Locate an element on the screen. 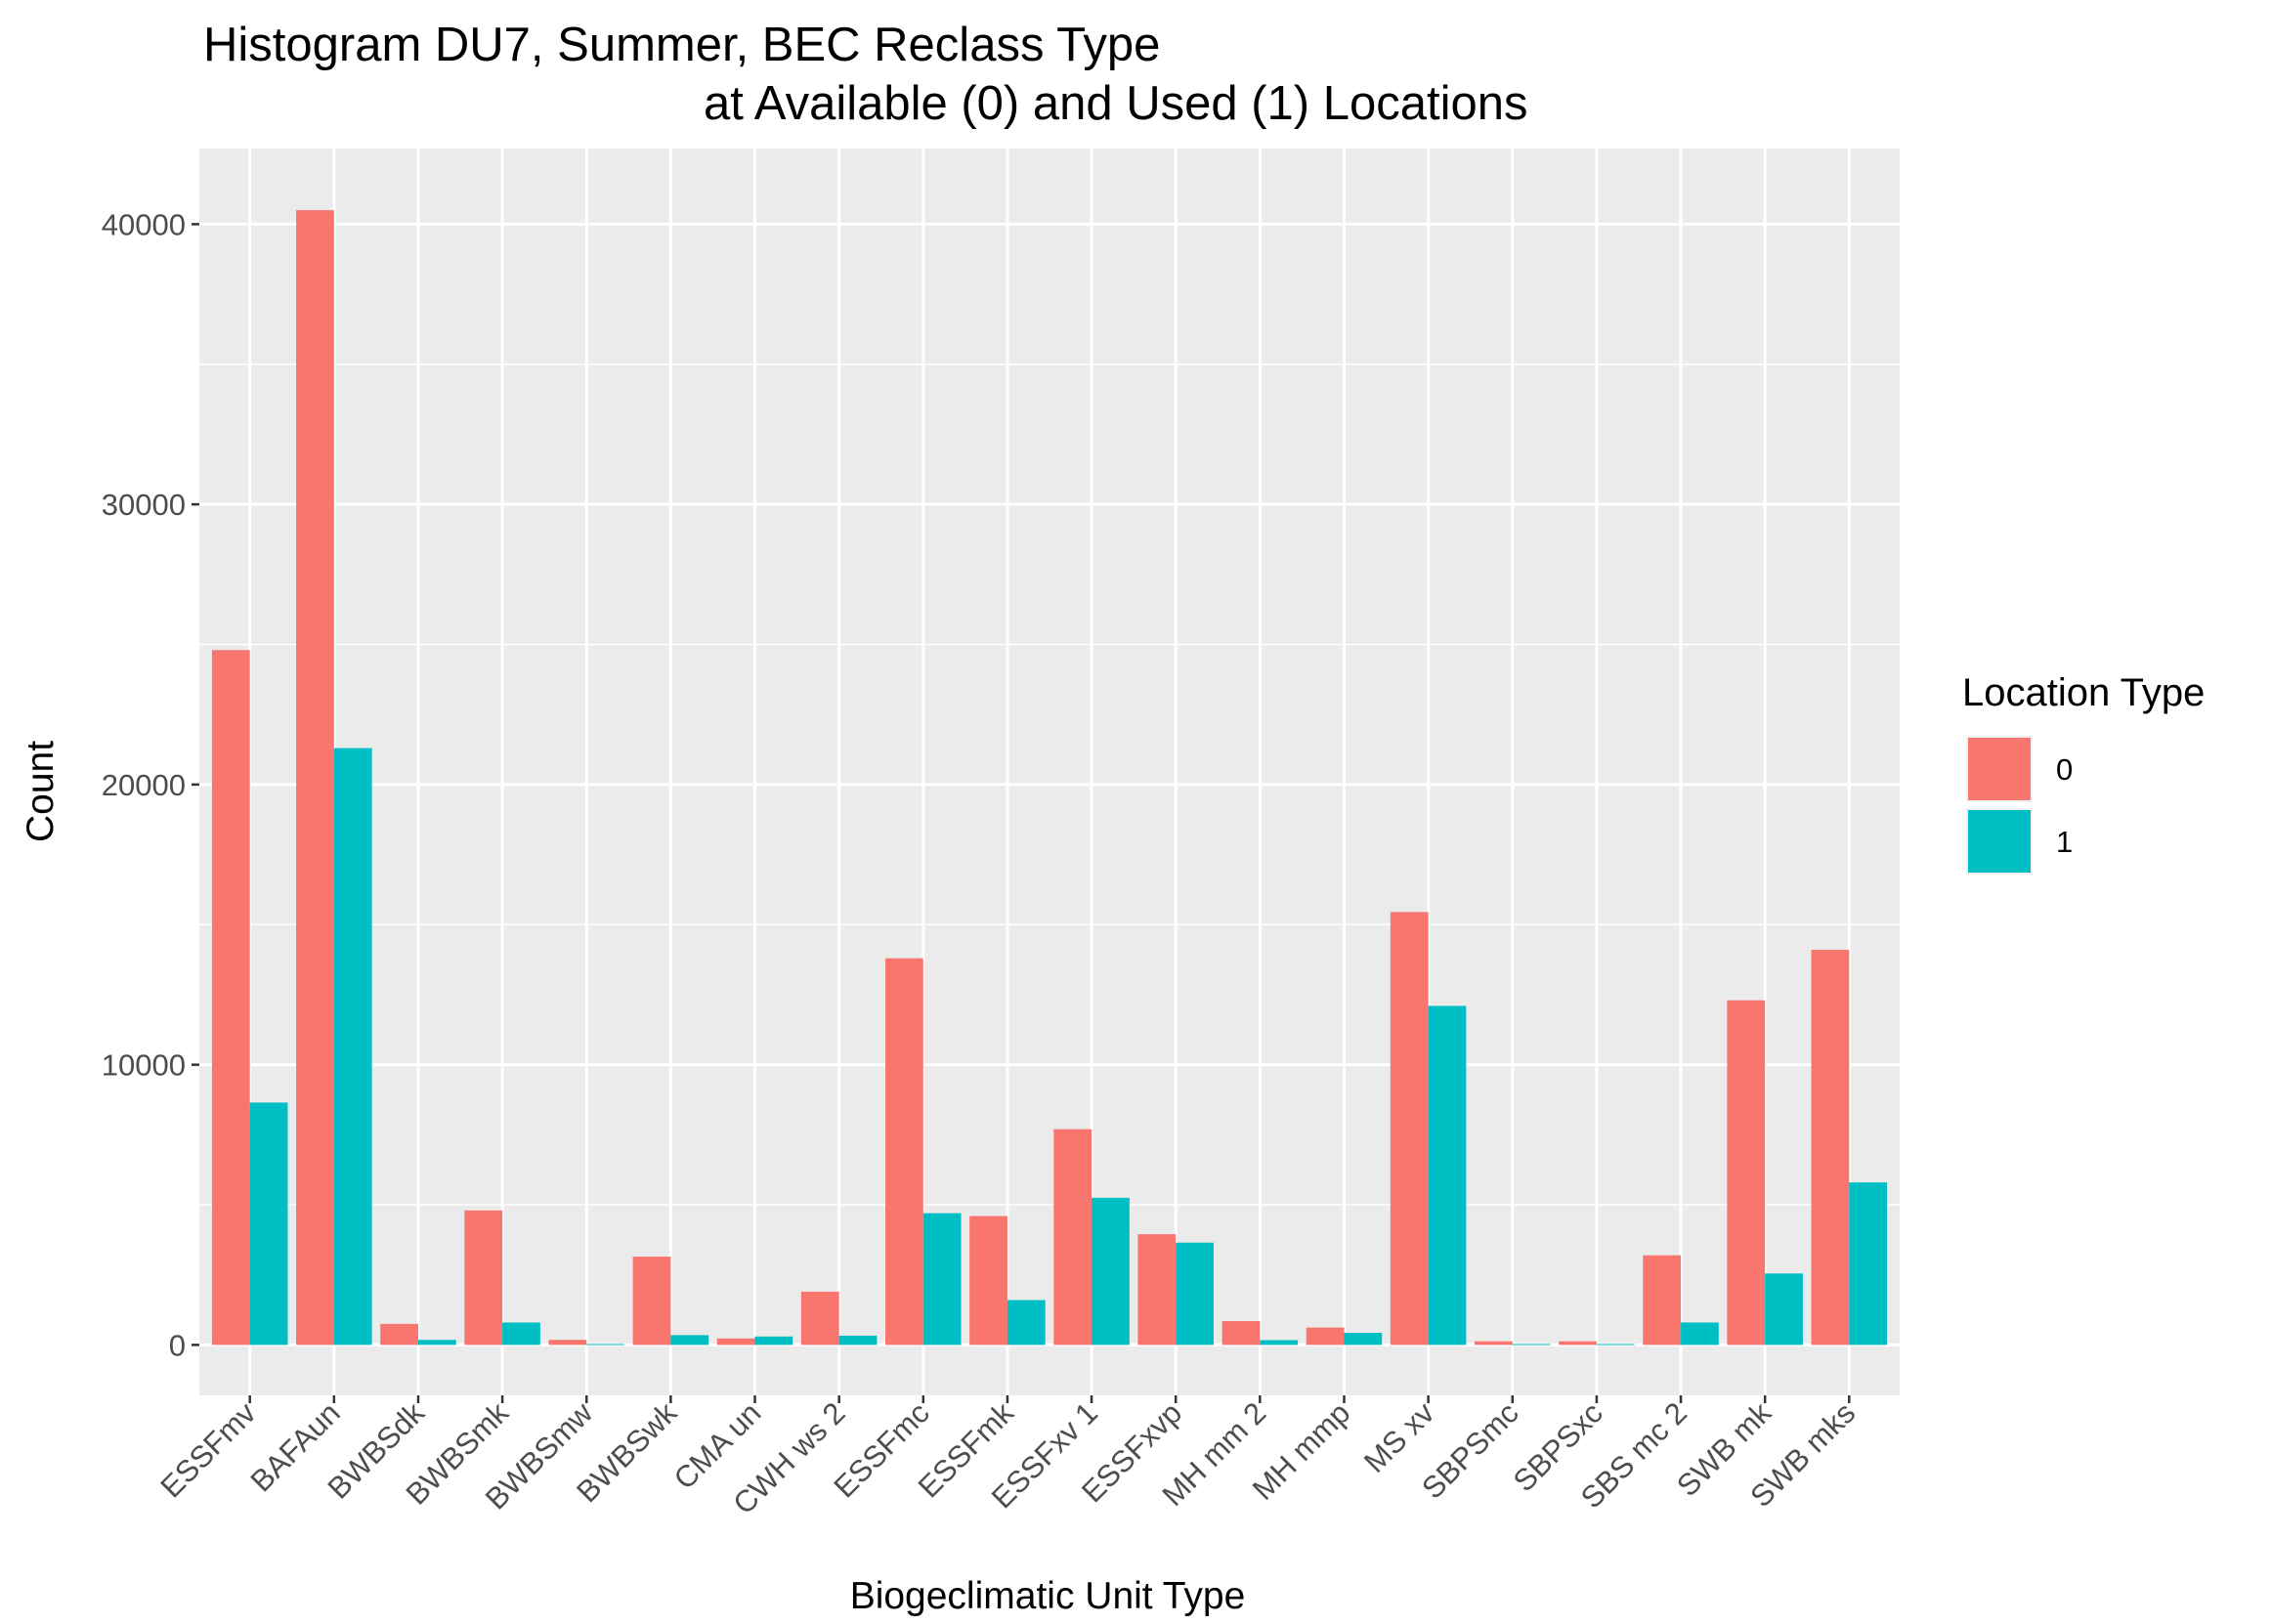 The height and width of the screenshot is (1624, 2271). legend-label-0: 0 is located at coordinates (2064, 769).